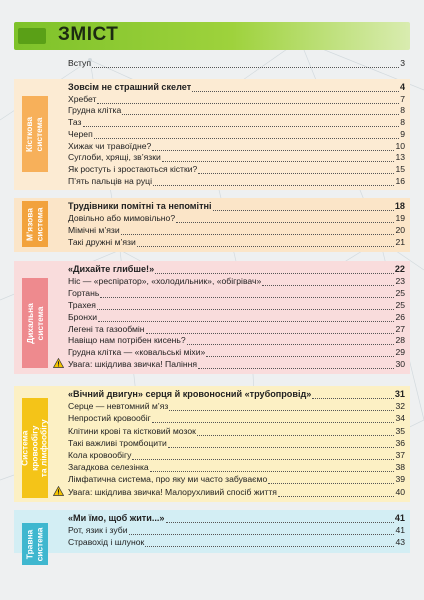 The width and height of the screenshot is (424, 600). I want to click on toc-entry: Кола кровообігу 37, so click(236, 455).